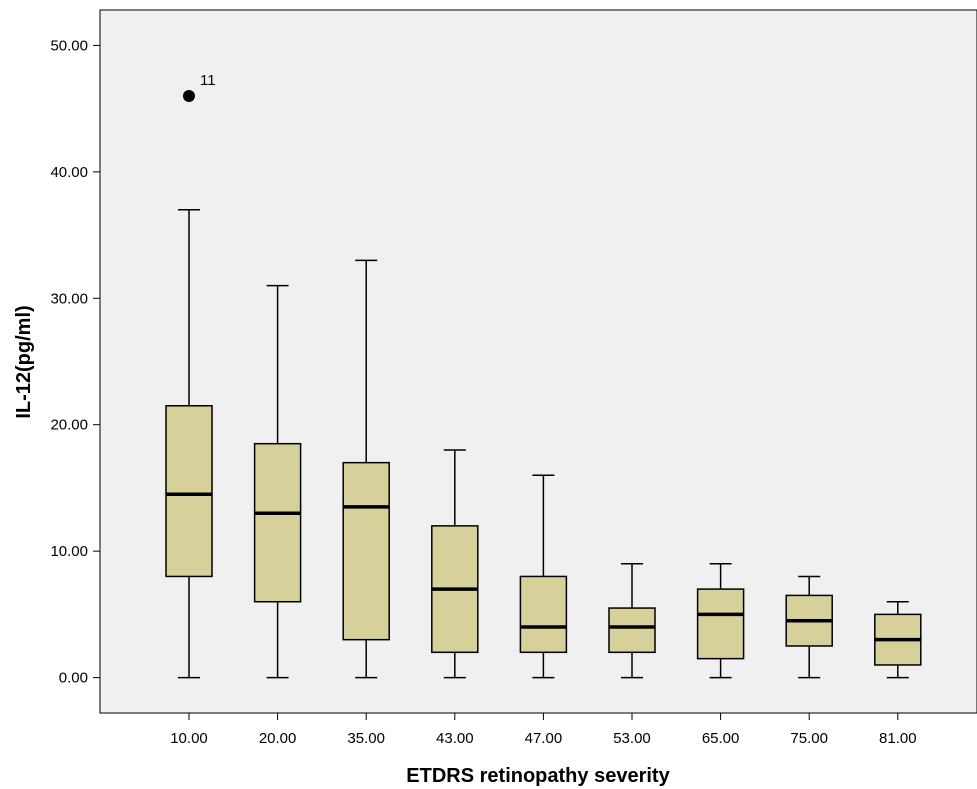 This screenshot has width=977, height=789. What do you see at coordinates (538, 776) in the screenshot?
I see `x-axis-title: ETDRS retinopathy severity` at bounding box center [538, 776].